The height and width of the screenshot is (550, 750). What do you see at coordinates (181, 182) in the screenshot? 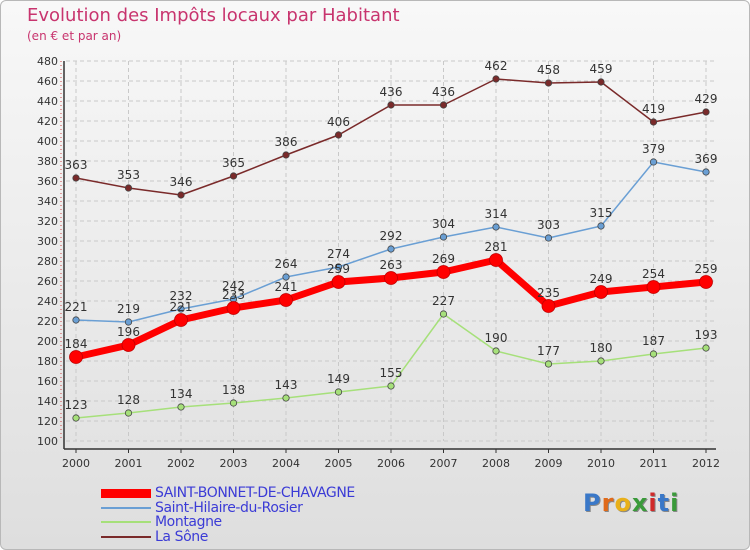
I see `data-label-la-sone: 346` at bounding box center [181, 182].